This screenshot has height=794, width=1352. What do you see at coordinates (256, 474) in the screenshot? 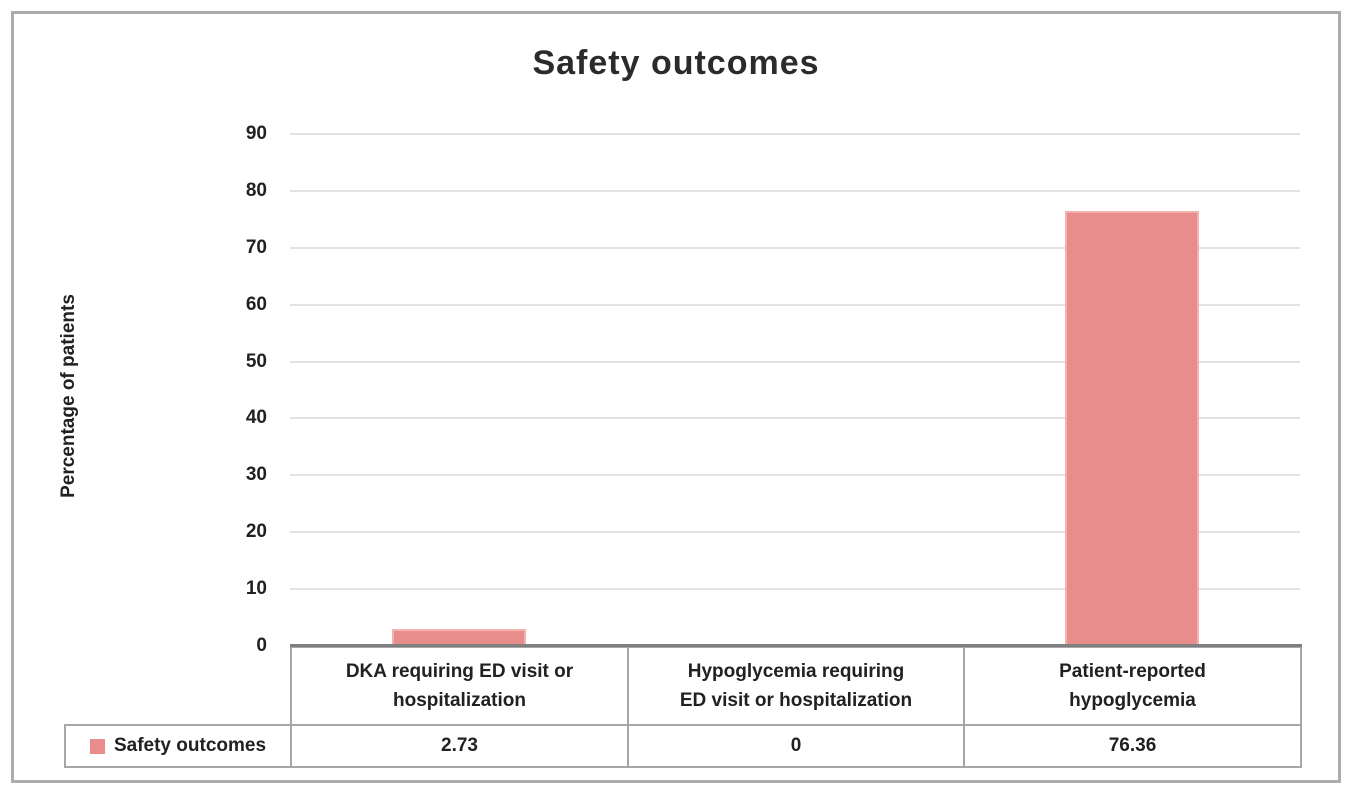
I see `y-tick-label: 30` at bounding box center [256, 474].